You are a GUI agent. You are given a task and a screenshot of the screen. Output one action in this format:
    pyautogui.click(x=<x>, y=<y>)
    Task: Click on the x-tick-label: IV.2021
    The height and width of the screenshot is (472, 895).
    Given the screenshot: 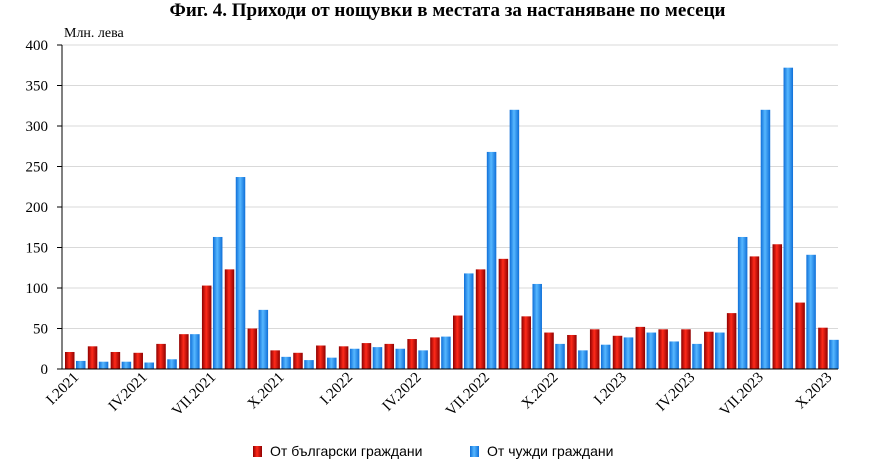 What is the action you would take?
    pyautogui.click(x=128, y=392)
    